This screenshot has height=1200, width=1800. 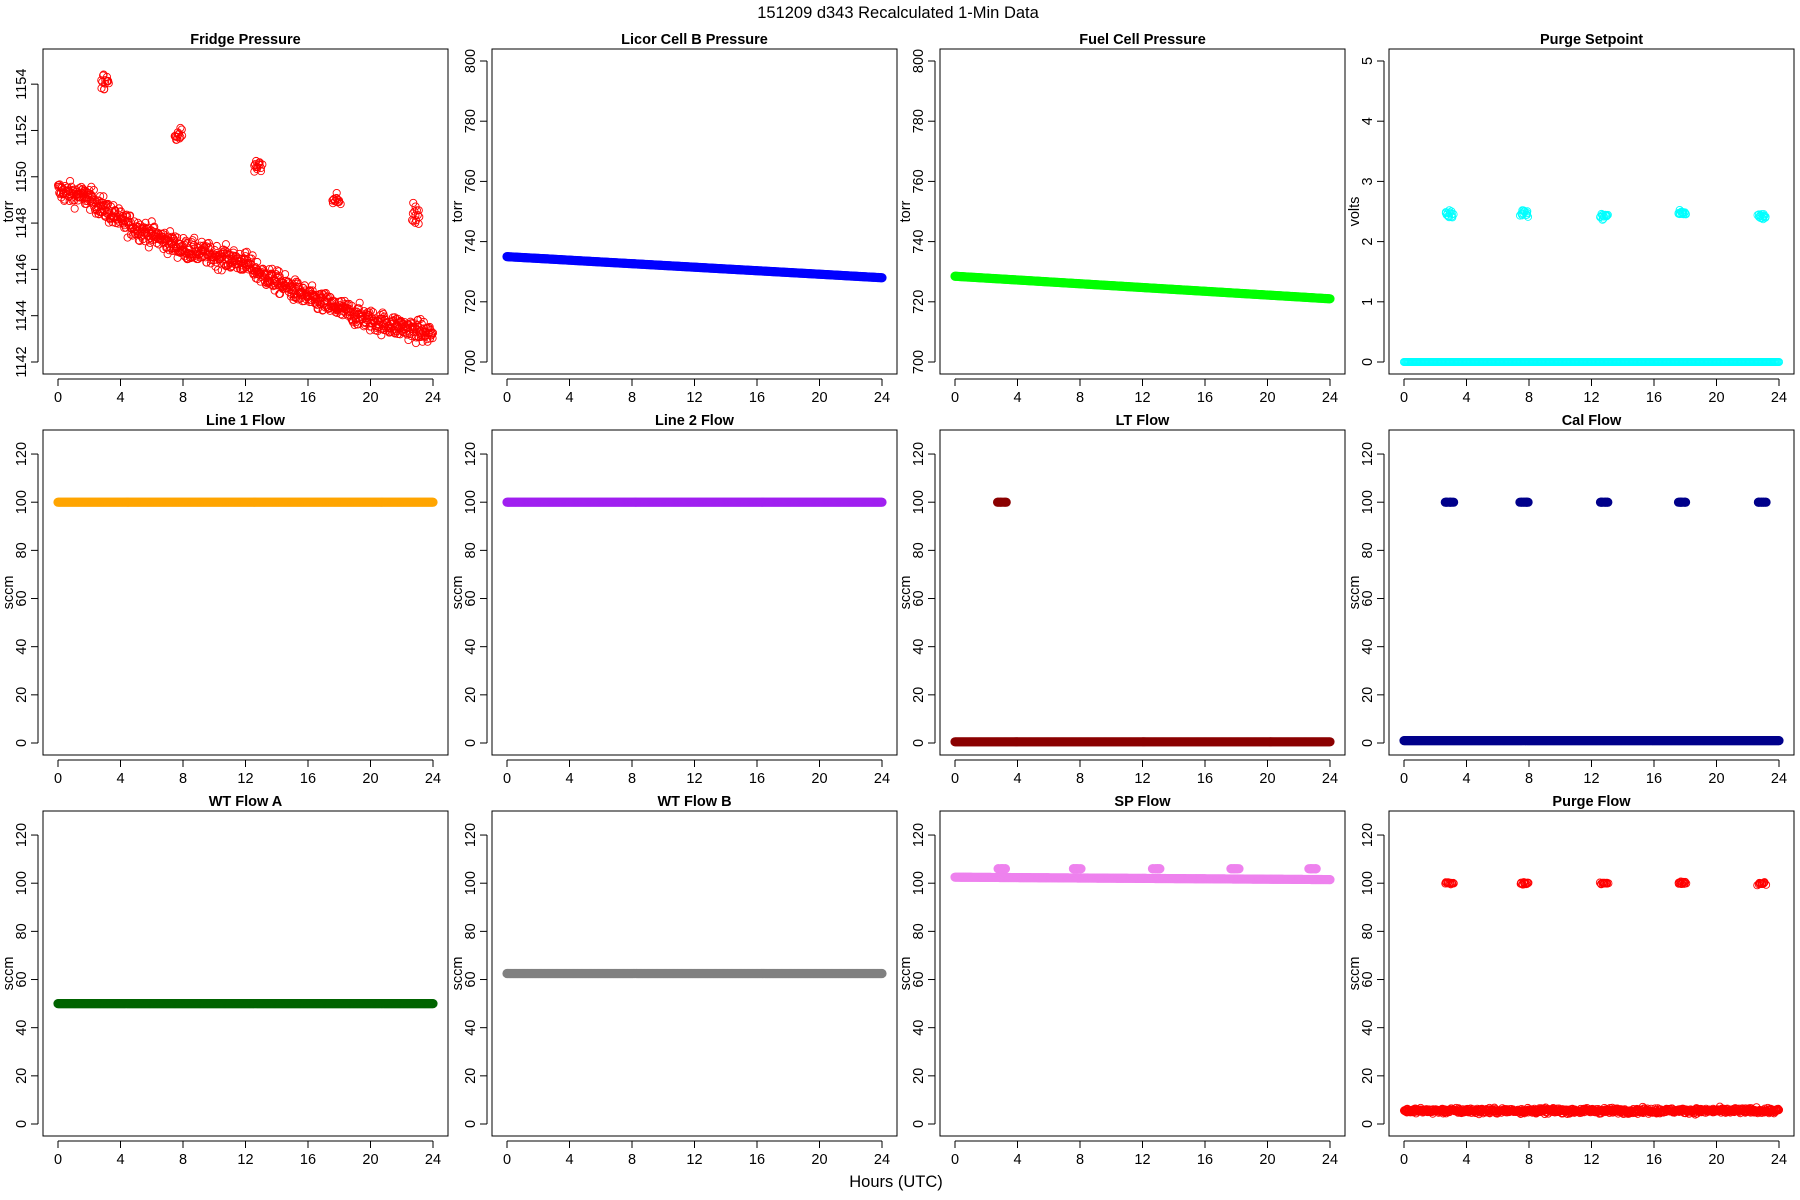 What do you see at coordinates (694, 40) in the screenshot?
I see `panel-title: Licor Cell B Pressure` at bounding box center [694, 40].